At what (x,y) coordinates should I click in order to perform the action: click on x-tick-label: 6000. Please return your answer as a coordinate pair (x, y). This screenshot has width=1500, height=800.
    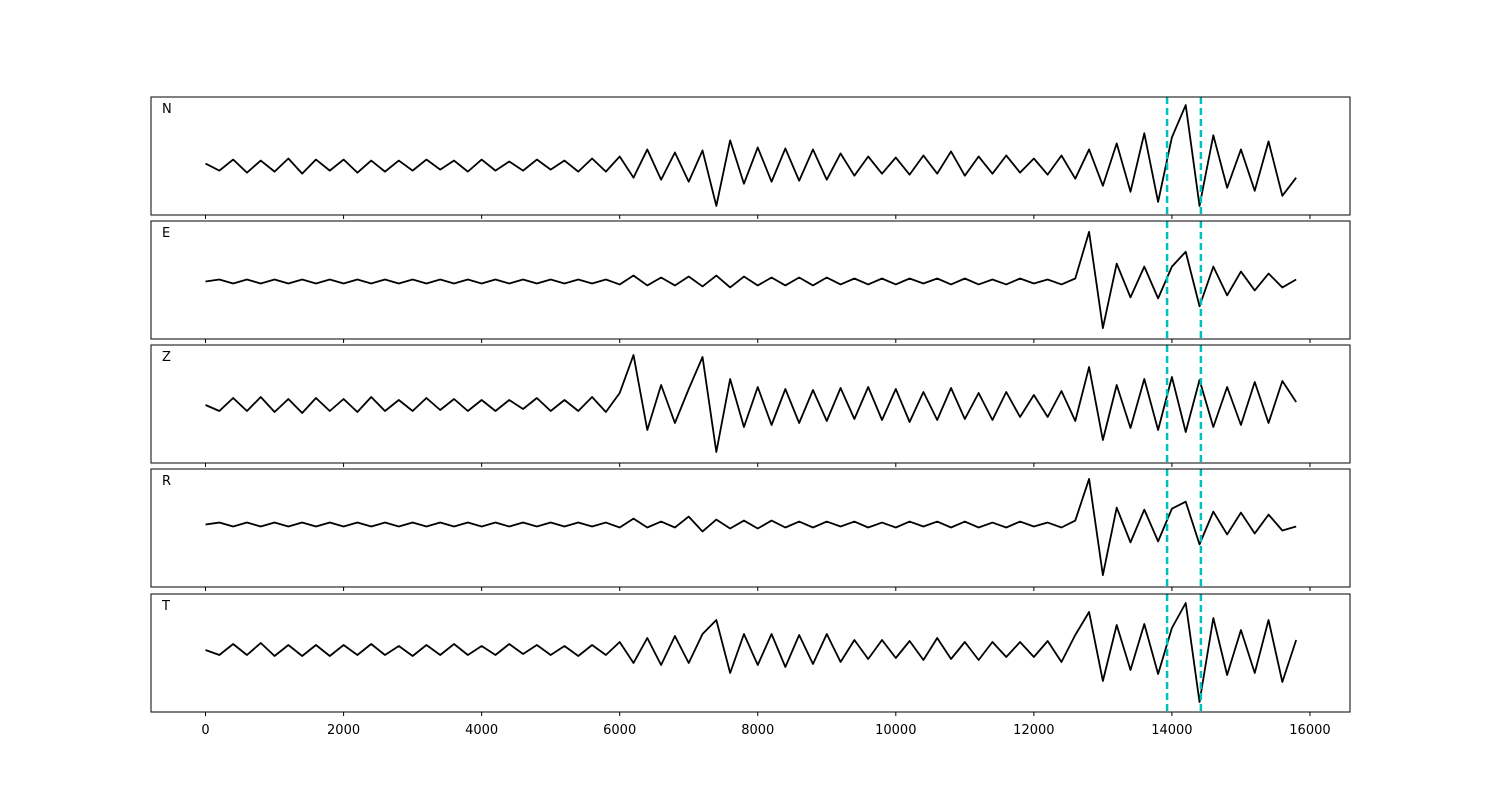
    Looking at the image, I should click on (619, 730).